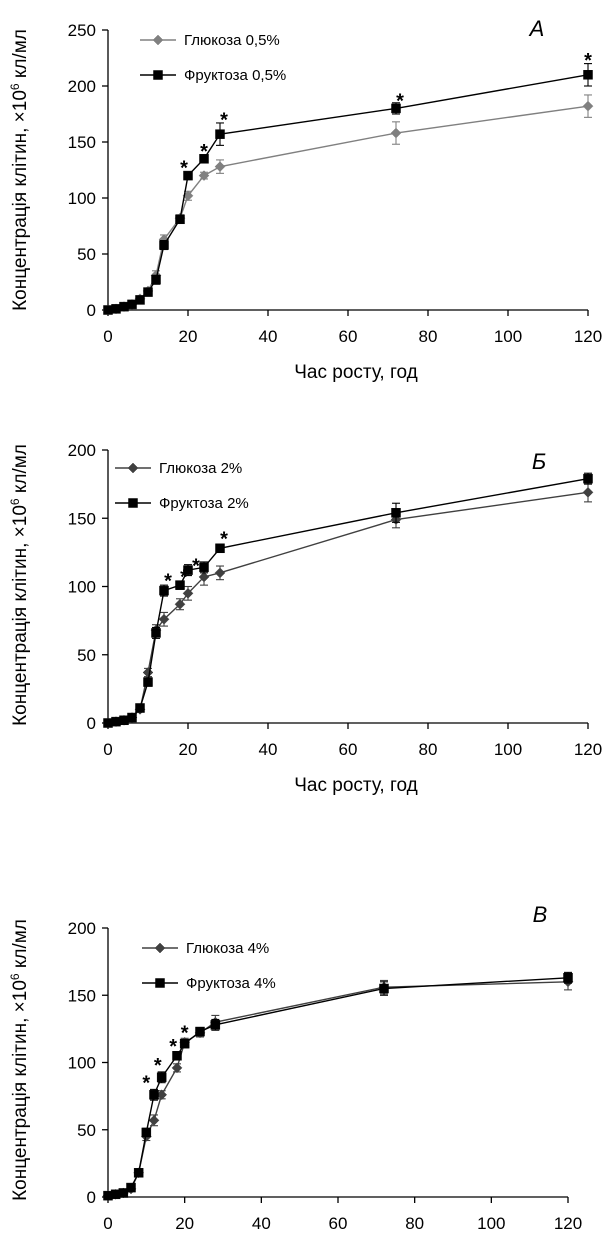  Describe the element at coordinates (348, 749) in the screenshot. I see `chart-1-x-tick-label: 60` at that location.